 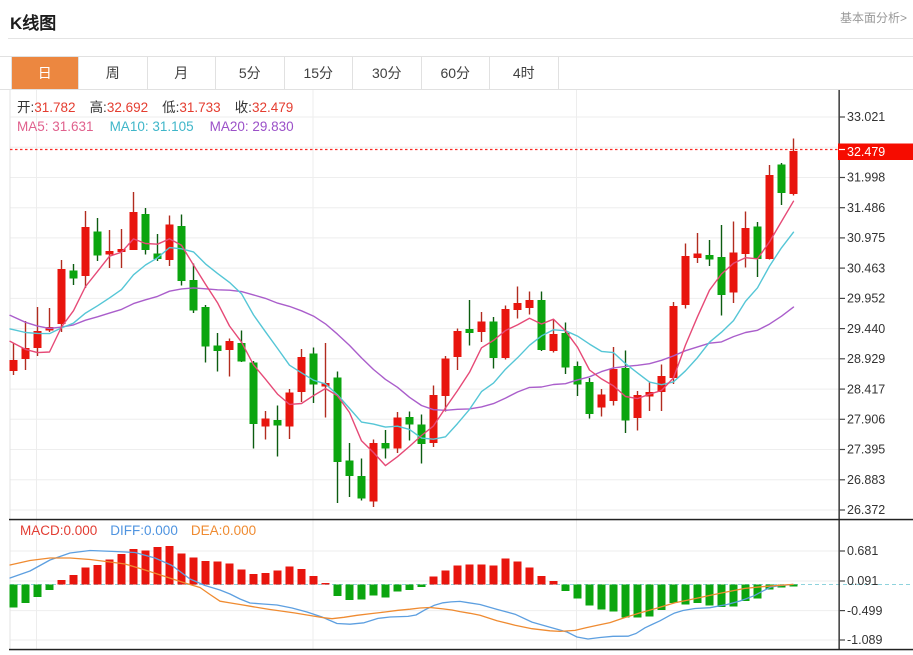 I want to click on svg-text: 27.906, so click(x=866, y=420).